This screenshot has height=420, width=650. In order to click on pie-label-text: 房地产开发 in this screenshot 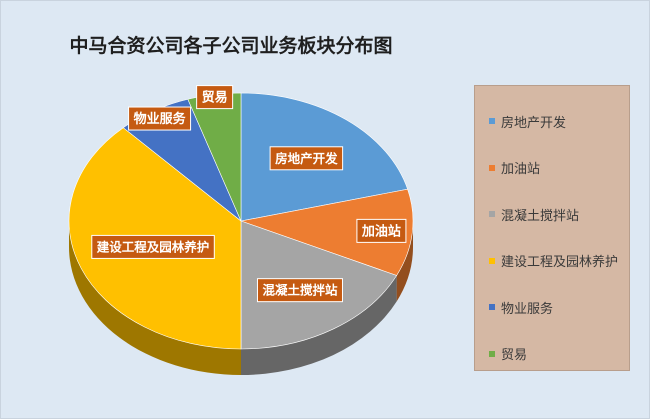, I will do `click(306, 158)`.